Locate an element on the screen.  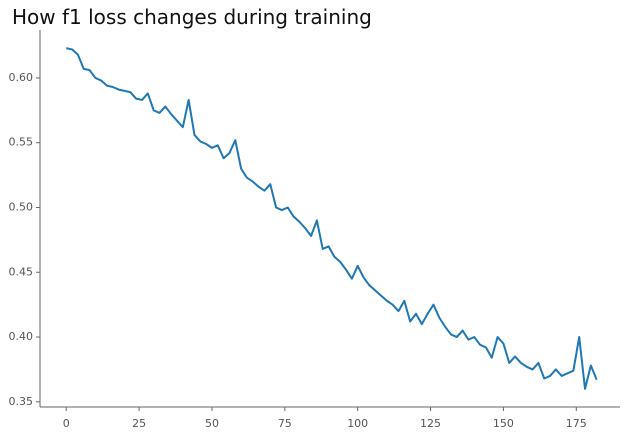
y-tick-label: 0.40 is located at coordinates (21, 336).